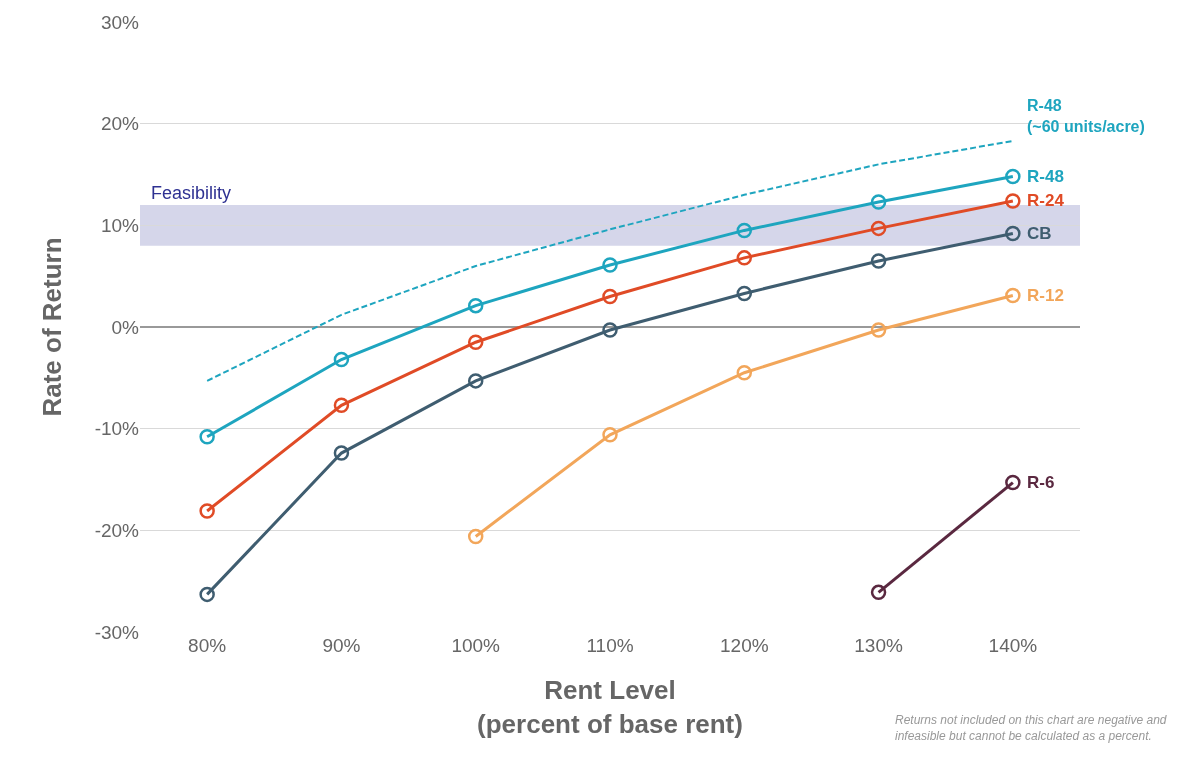 This screenshot has width=1202, height=757. What do you see at coordinates (191, 193) in the screenshot?
I see `band-label: Feasibility` at bounding box center [191, 193].